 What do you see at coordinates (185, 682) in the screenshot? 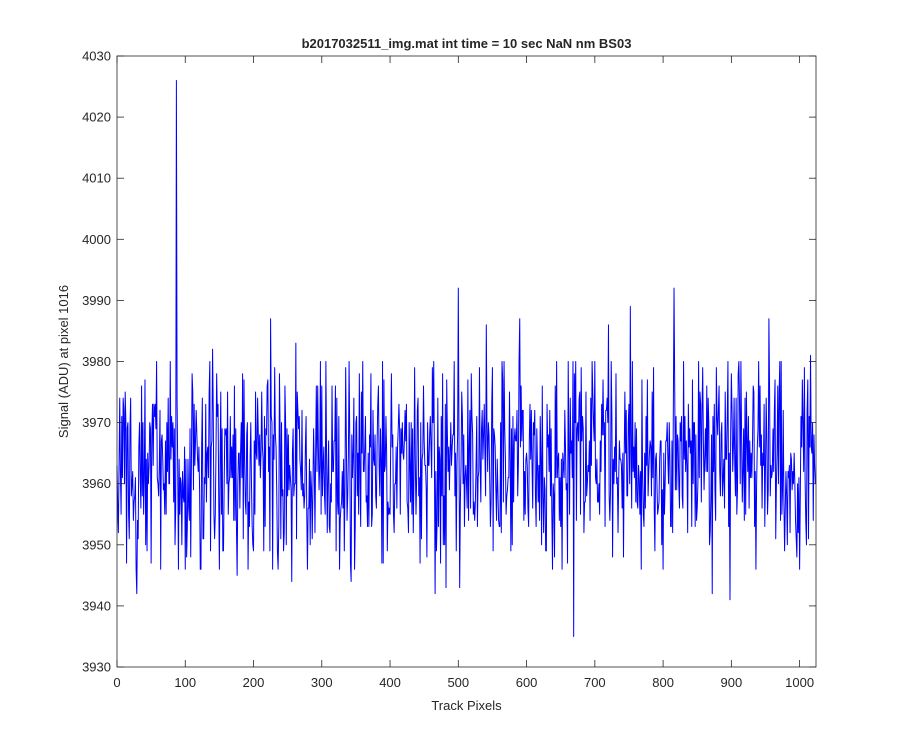
I see `x-tick-label: 100` at bounding box center [185, 682].